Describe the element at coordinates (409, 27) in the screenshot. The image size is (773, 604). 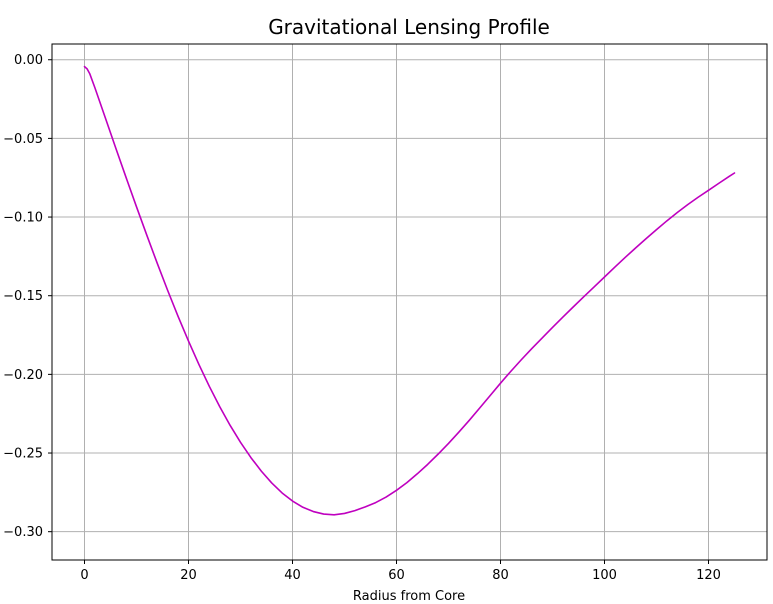
I see `chart-title: Gravitational Lensing Profile` at that location.